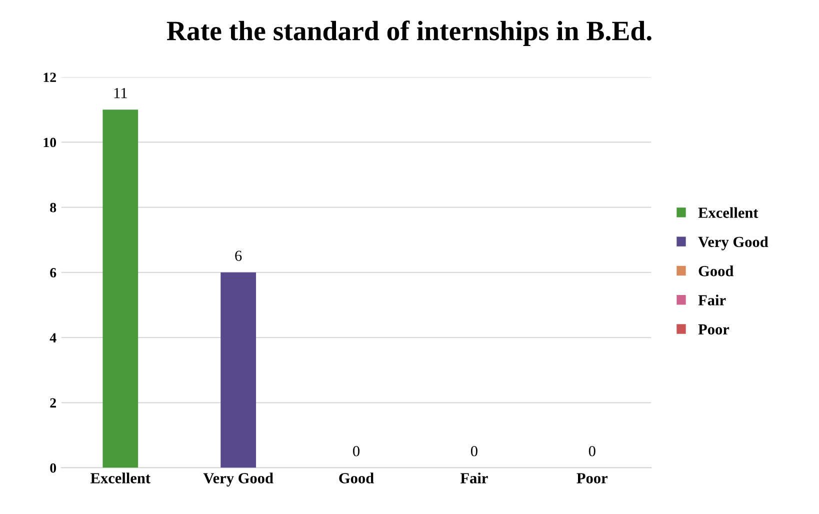 The width and height of the screenshot is (819, 514). Describe the element at coordinates (716, 271) in the screenshot. I see `legend-label: Good` at that location.